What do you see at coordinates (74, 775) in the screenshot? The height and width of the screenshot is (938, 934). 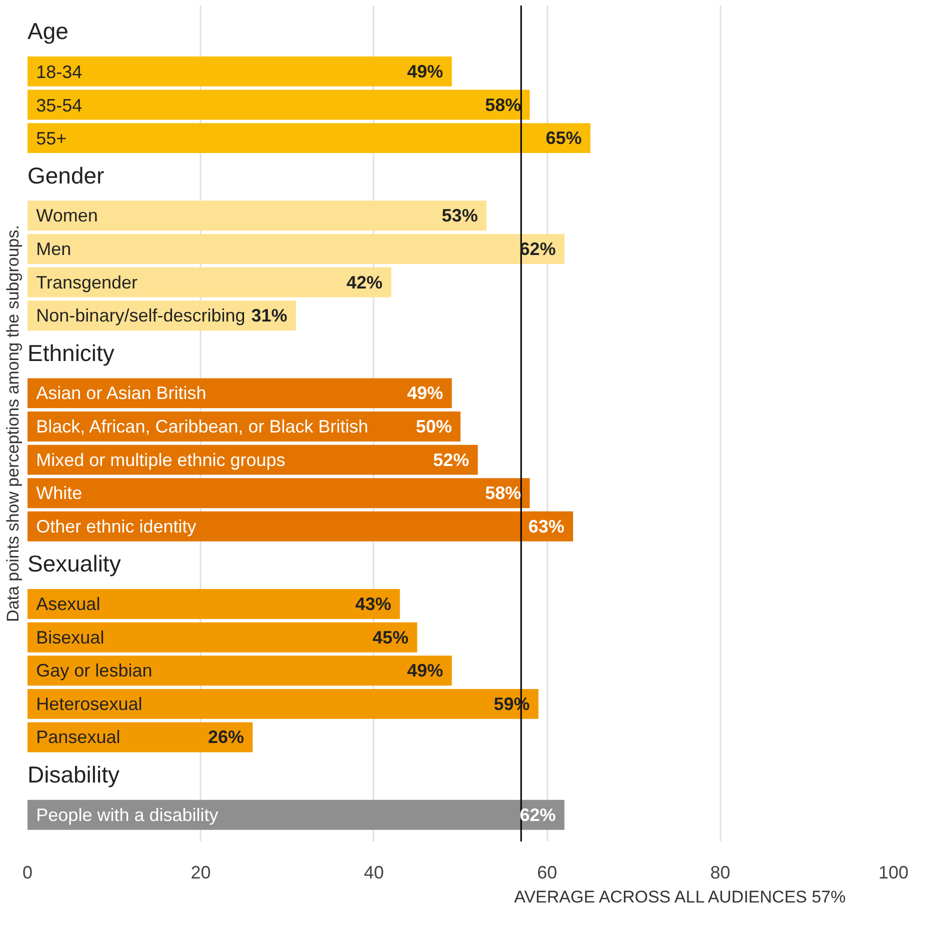 I see `series-label: Disability` at bounding box center [74, 775].